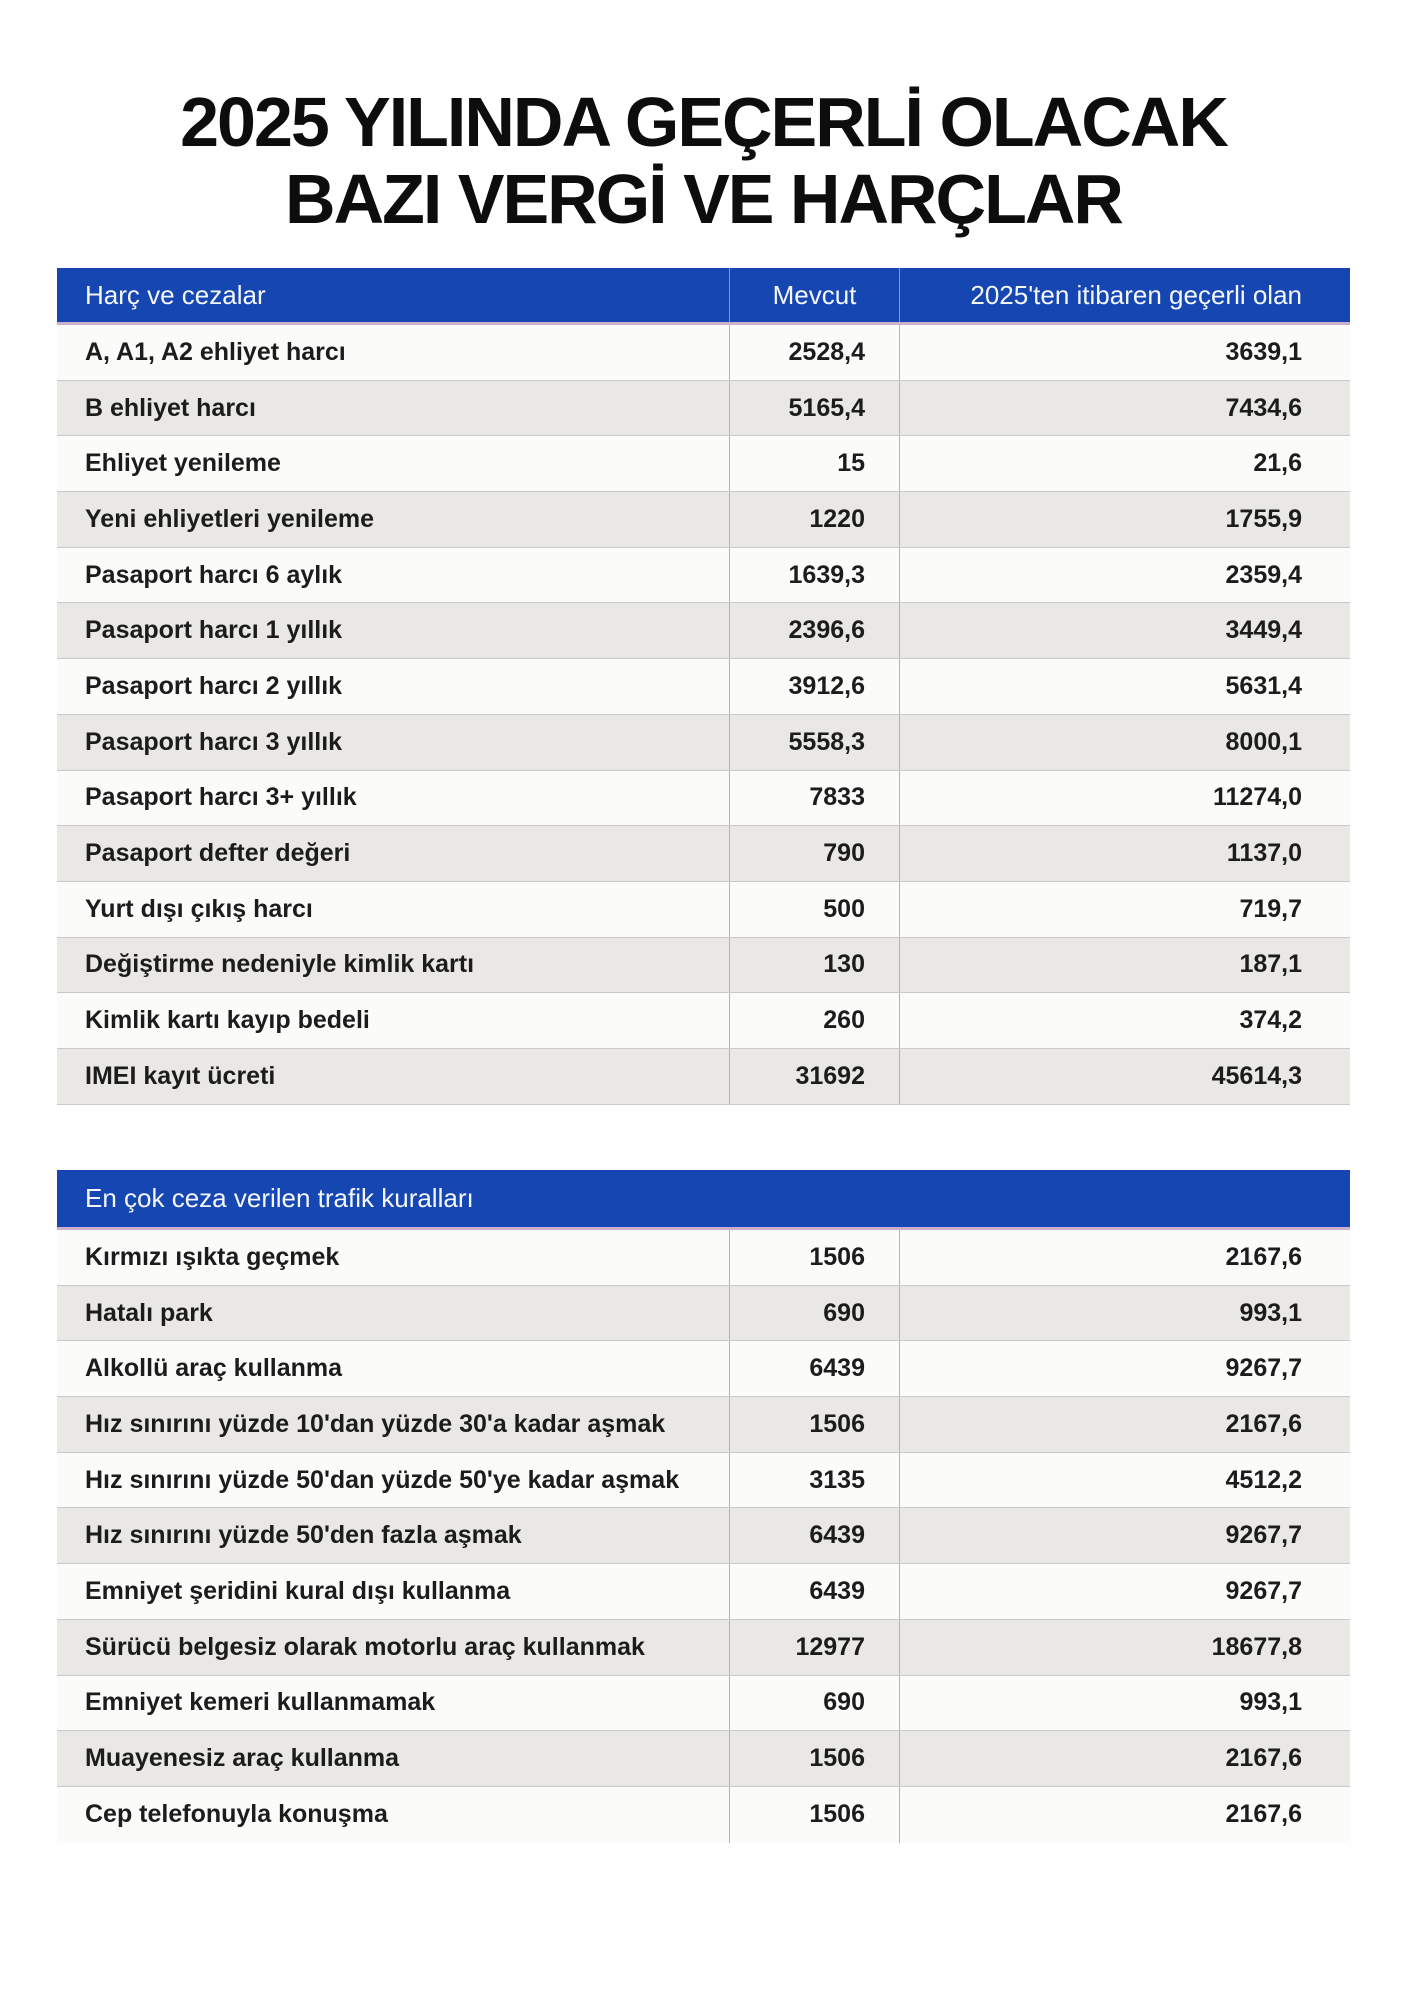  Describe the element at coordinates (704, 199) in the screenshot. I see `page-title-line2: BAZI VERGİ VE HARÇLAR` at that location.